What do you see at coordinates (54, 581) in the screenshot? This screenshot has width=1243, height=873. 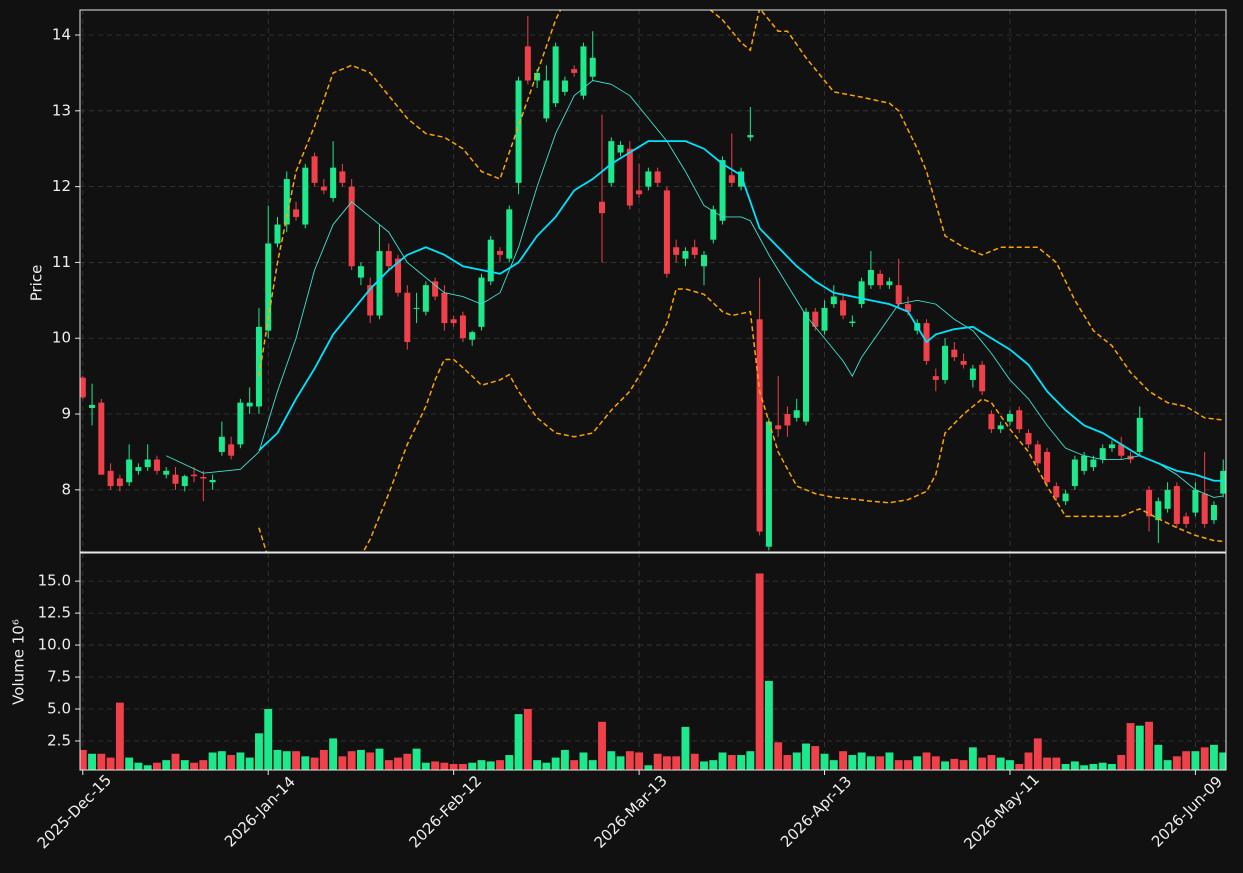 I see `y-tick-label: 15.0` at bounding box center [54, 581].